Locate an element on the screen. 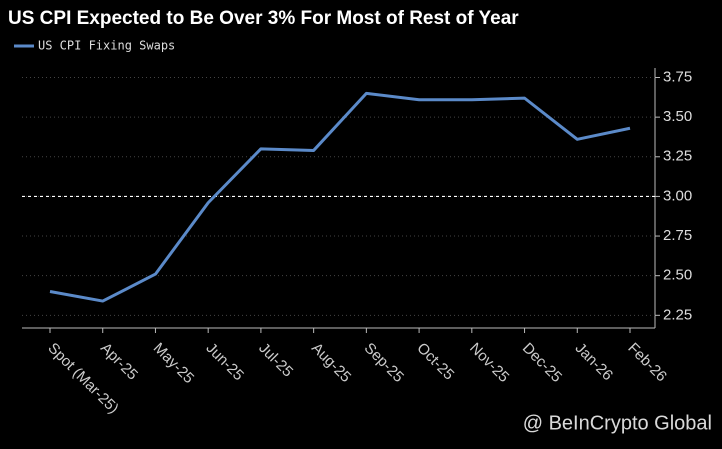 The width and height of the screenshot is (722, 449). y-tick-label: 3.00 is located at coordinates (677, 195).